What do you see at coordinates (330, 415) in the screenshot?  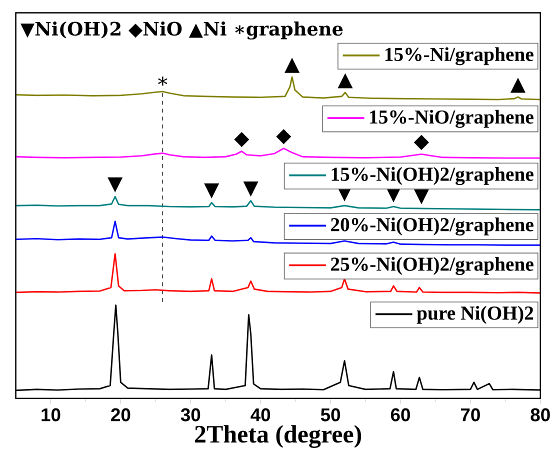 I see `x-tick-label: 50` at bounding box center [330, 415].